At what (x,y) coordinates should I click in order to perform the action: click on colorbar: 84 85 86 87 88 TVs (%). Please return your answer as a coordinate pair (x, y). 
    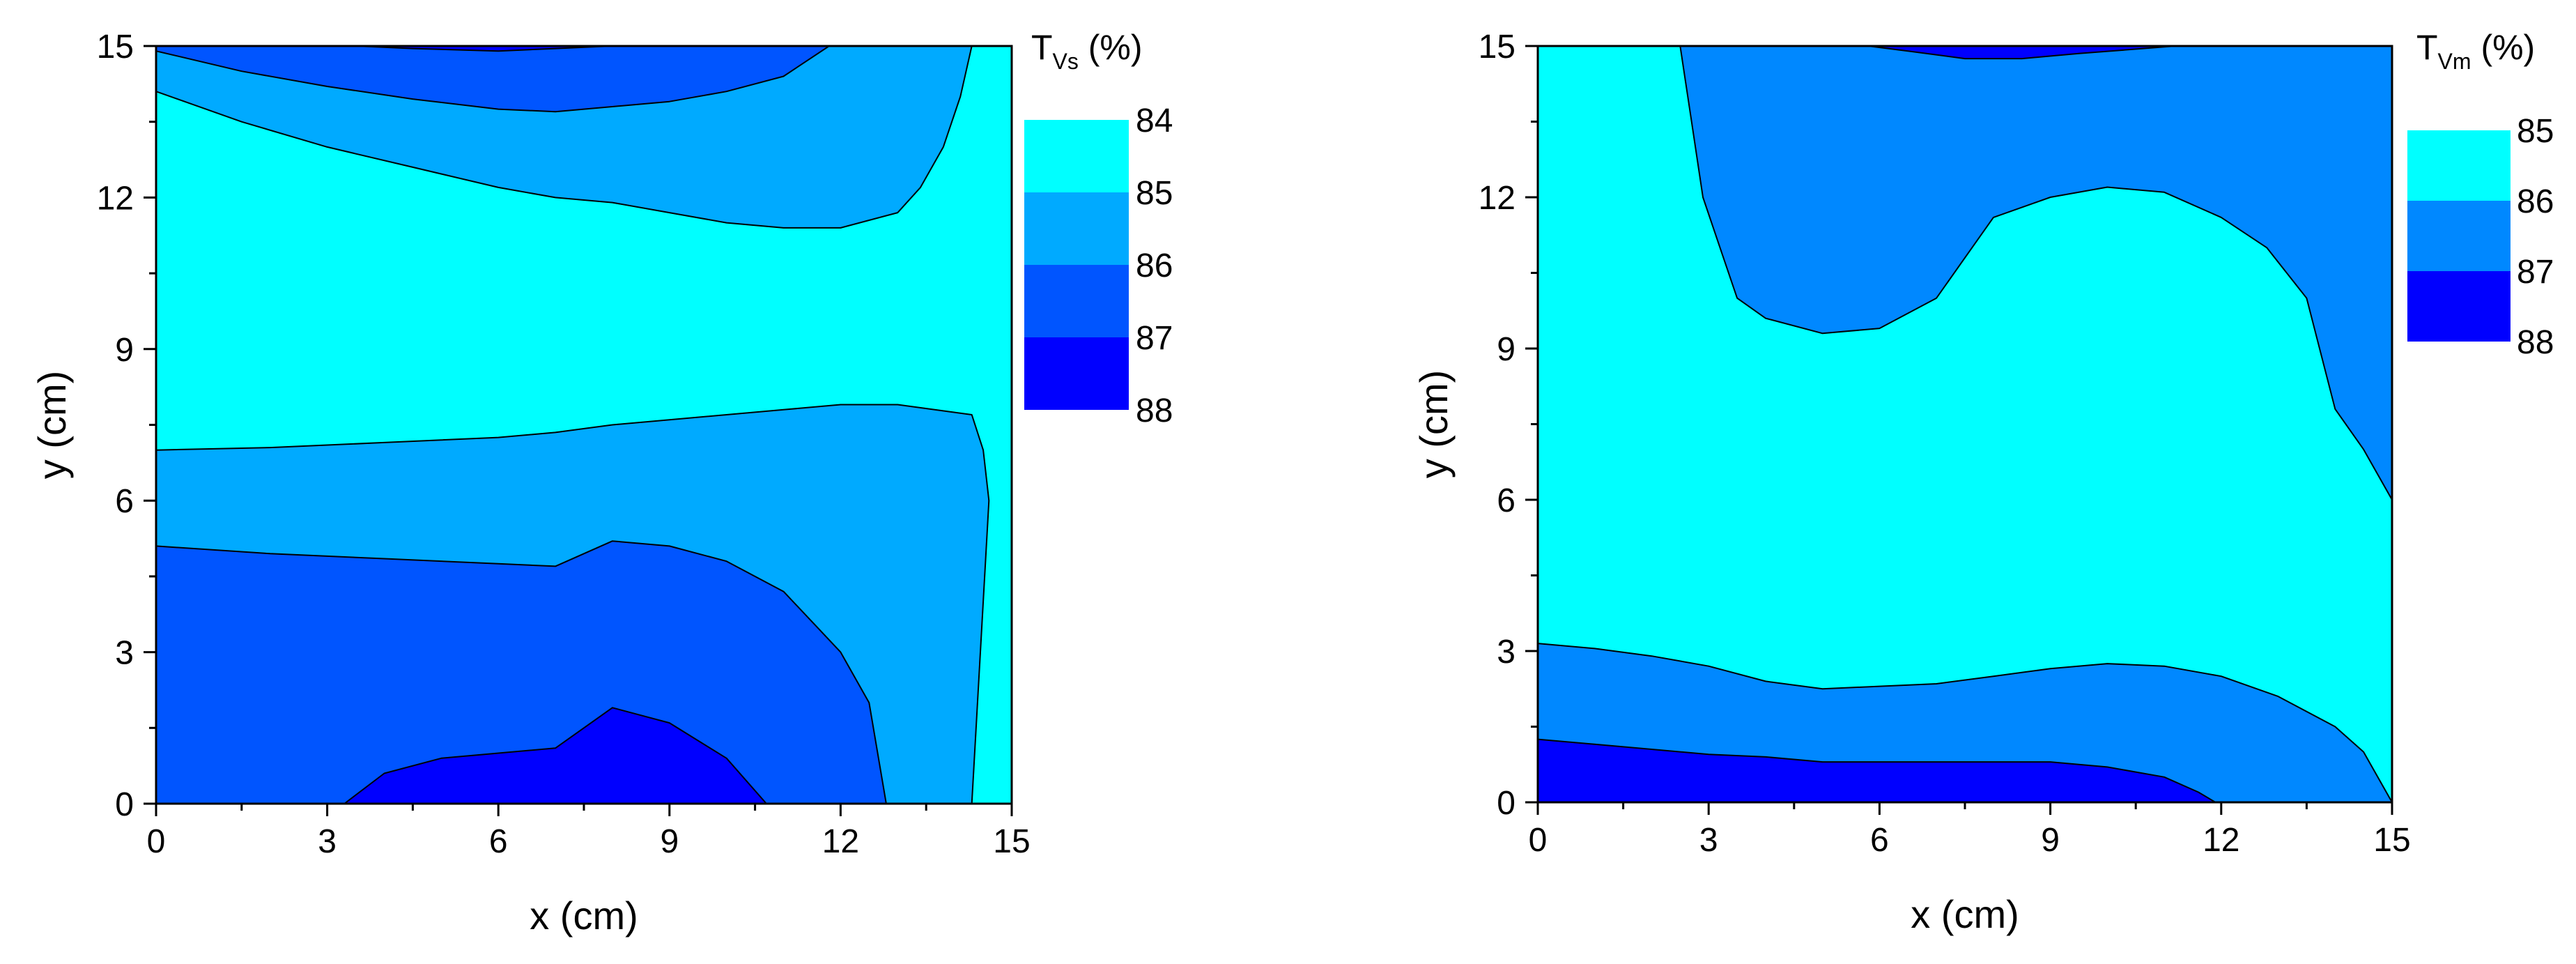
    Looking at the image, I should click on (1098, 228).